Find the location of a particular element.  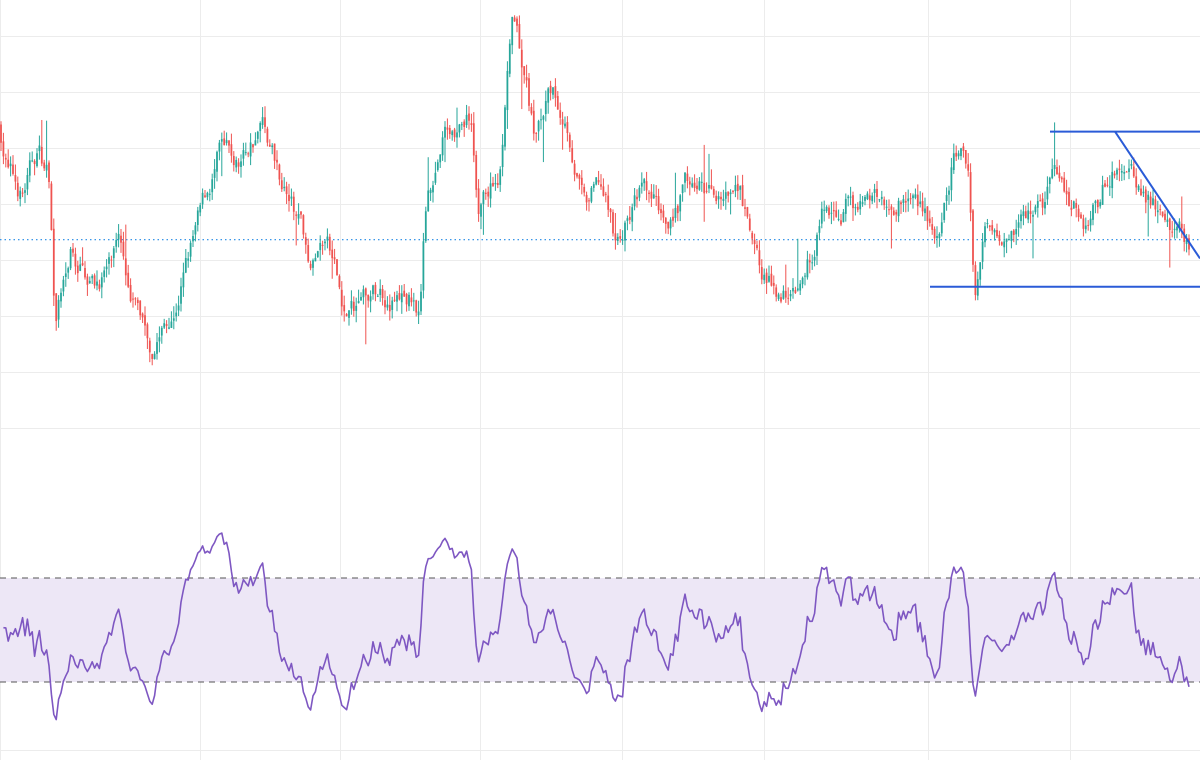

trendline is located at coordinates (1157, 195).